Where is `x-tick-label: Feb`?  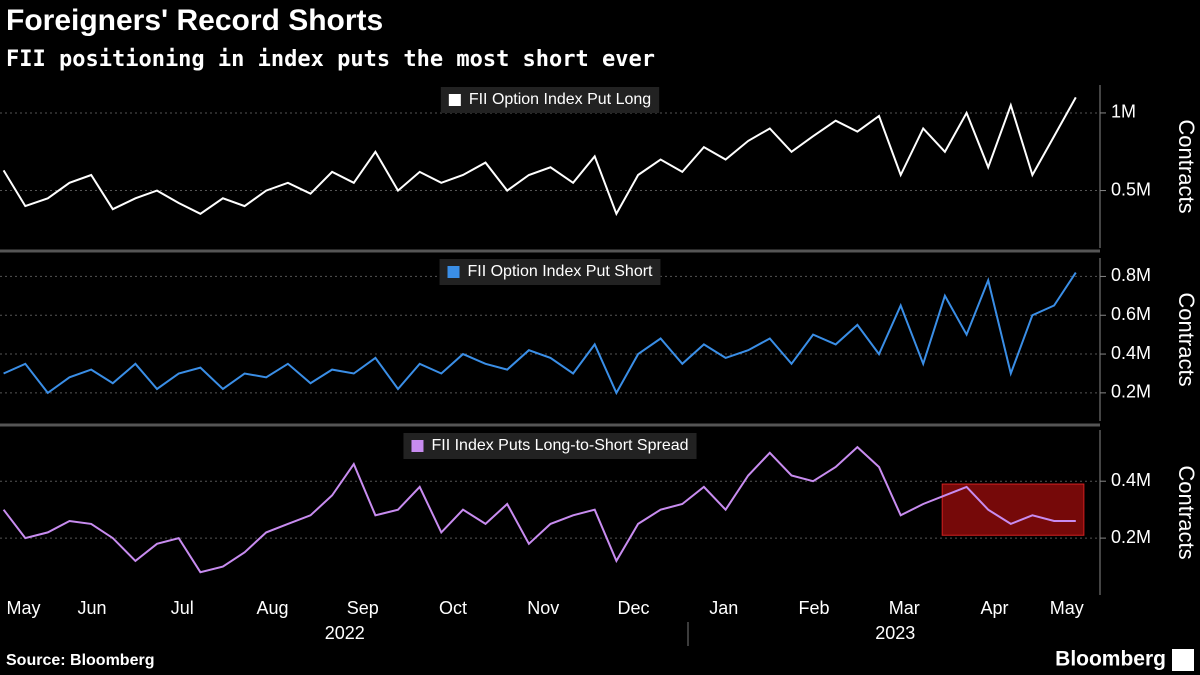 x-tick-label: Feb is located at coordinates (814, 608).